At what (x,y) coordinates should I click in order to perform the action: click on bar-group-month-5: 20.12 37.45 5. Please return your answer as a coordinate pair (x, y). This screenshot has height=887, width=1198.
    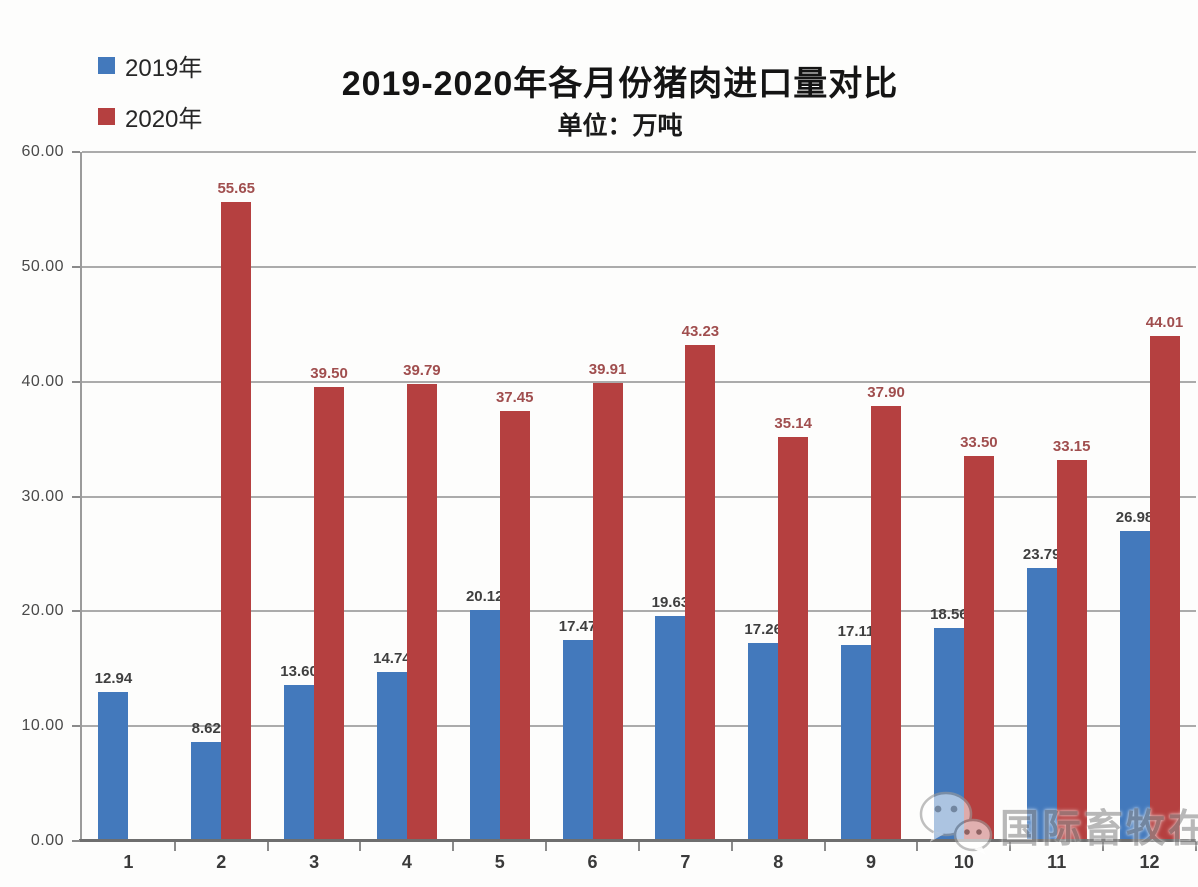
    Looking at the image, I should click on (500, 512).